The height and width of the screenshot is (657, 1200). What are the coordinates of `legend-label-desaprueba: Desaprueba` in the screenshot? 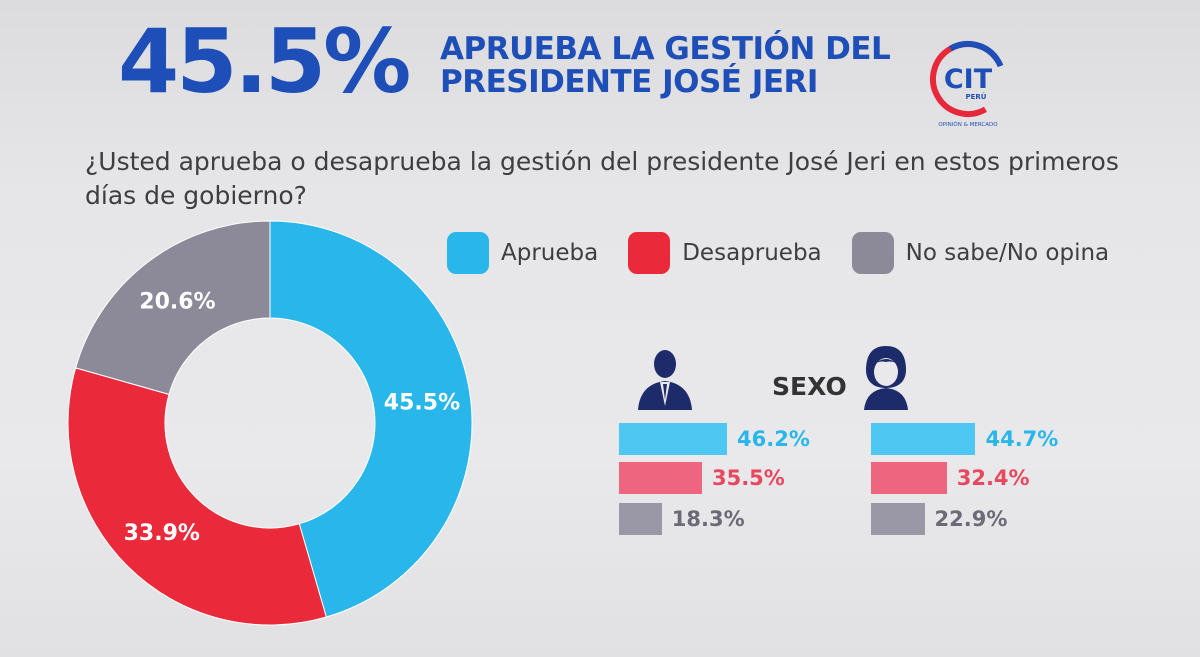 It's located at (752, 253).